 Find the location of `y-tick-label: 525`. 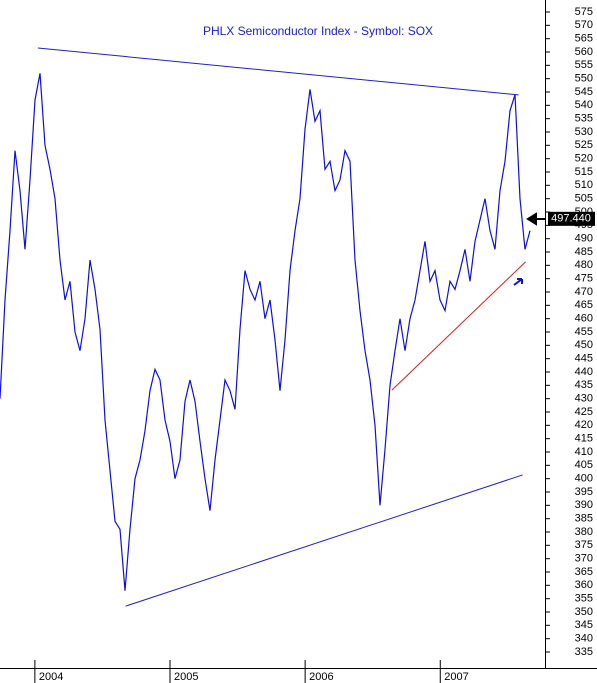

y-tick-label: 525 is located at coordinates (584, 145).